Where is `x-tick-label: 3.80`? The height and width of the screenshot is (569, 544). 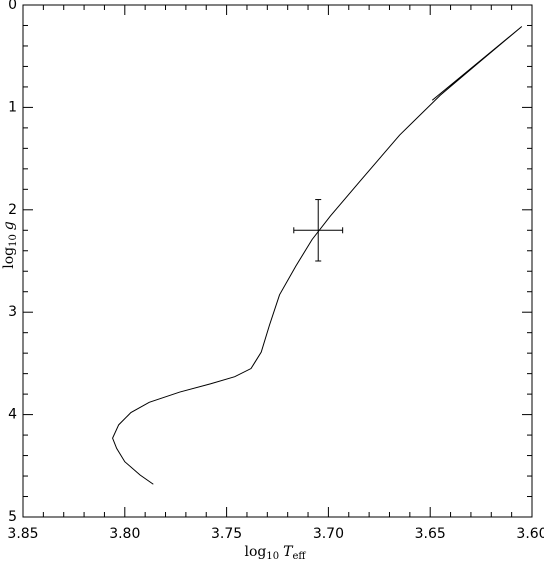
x-tick-label: 3.80 is located at coordinates (124, 534).